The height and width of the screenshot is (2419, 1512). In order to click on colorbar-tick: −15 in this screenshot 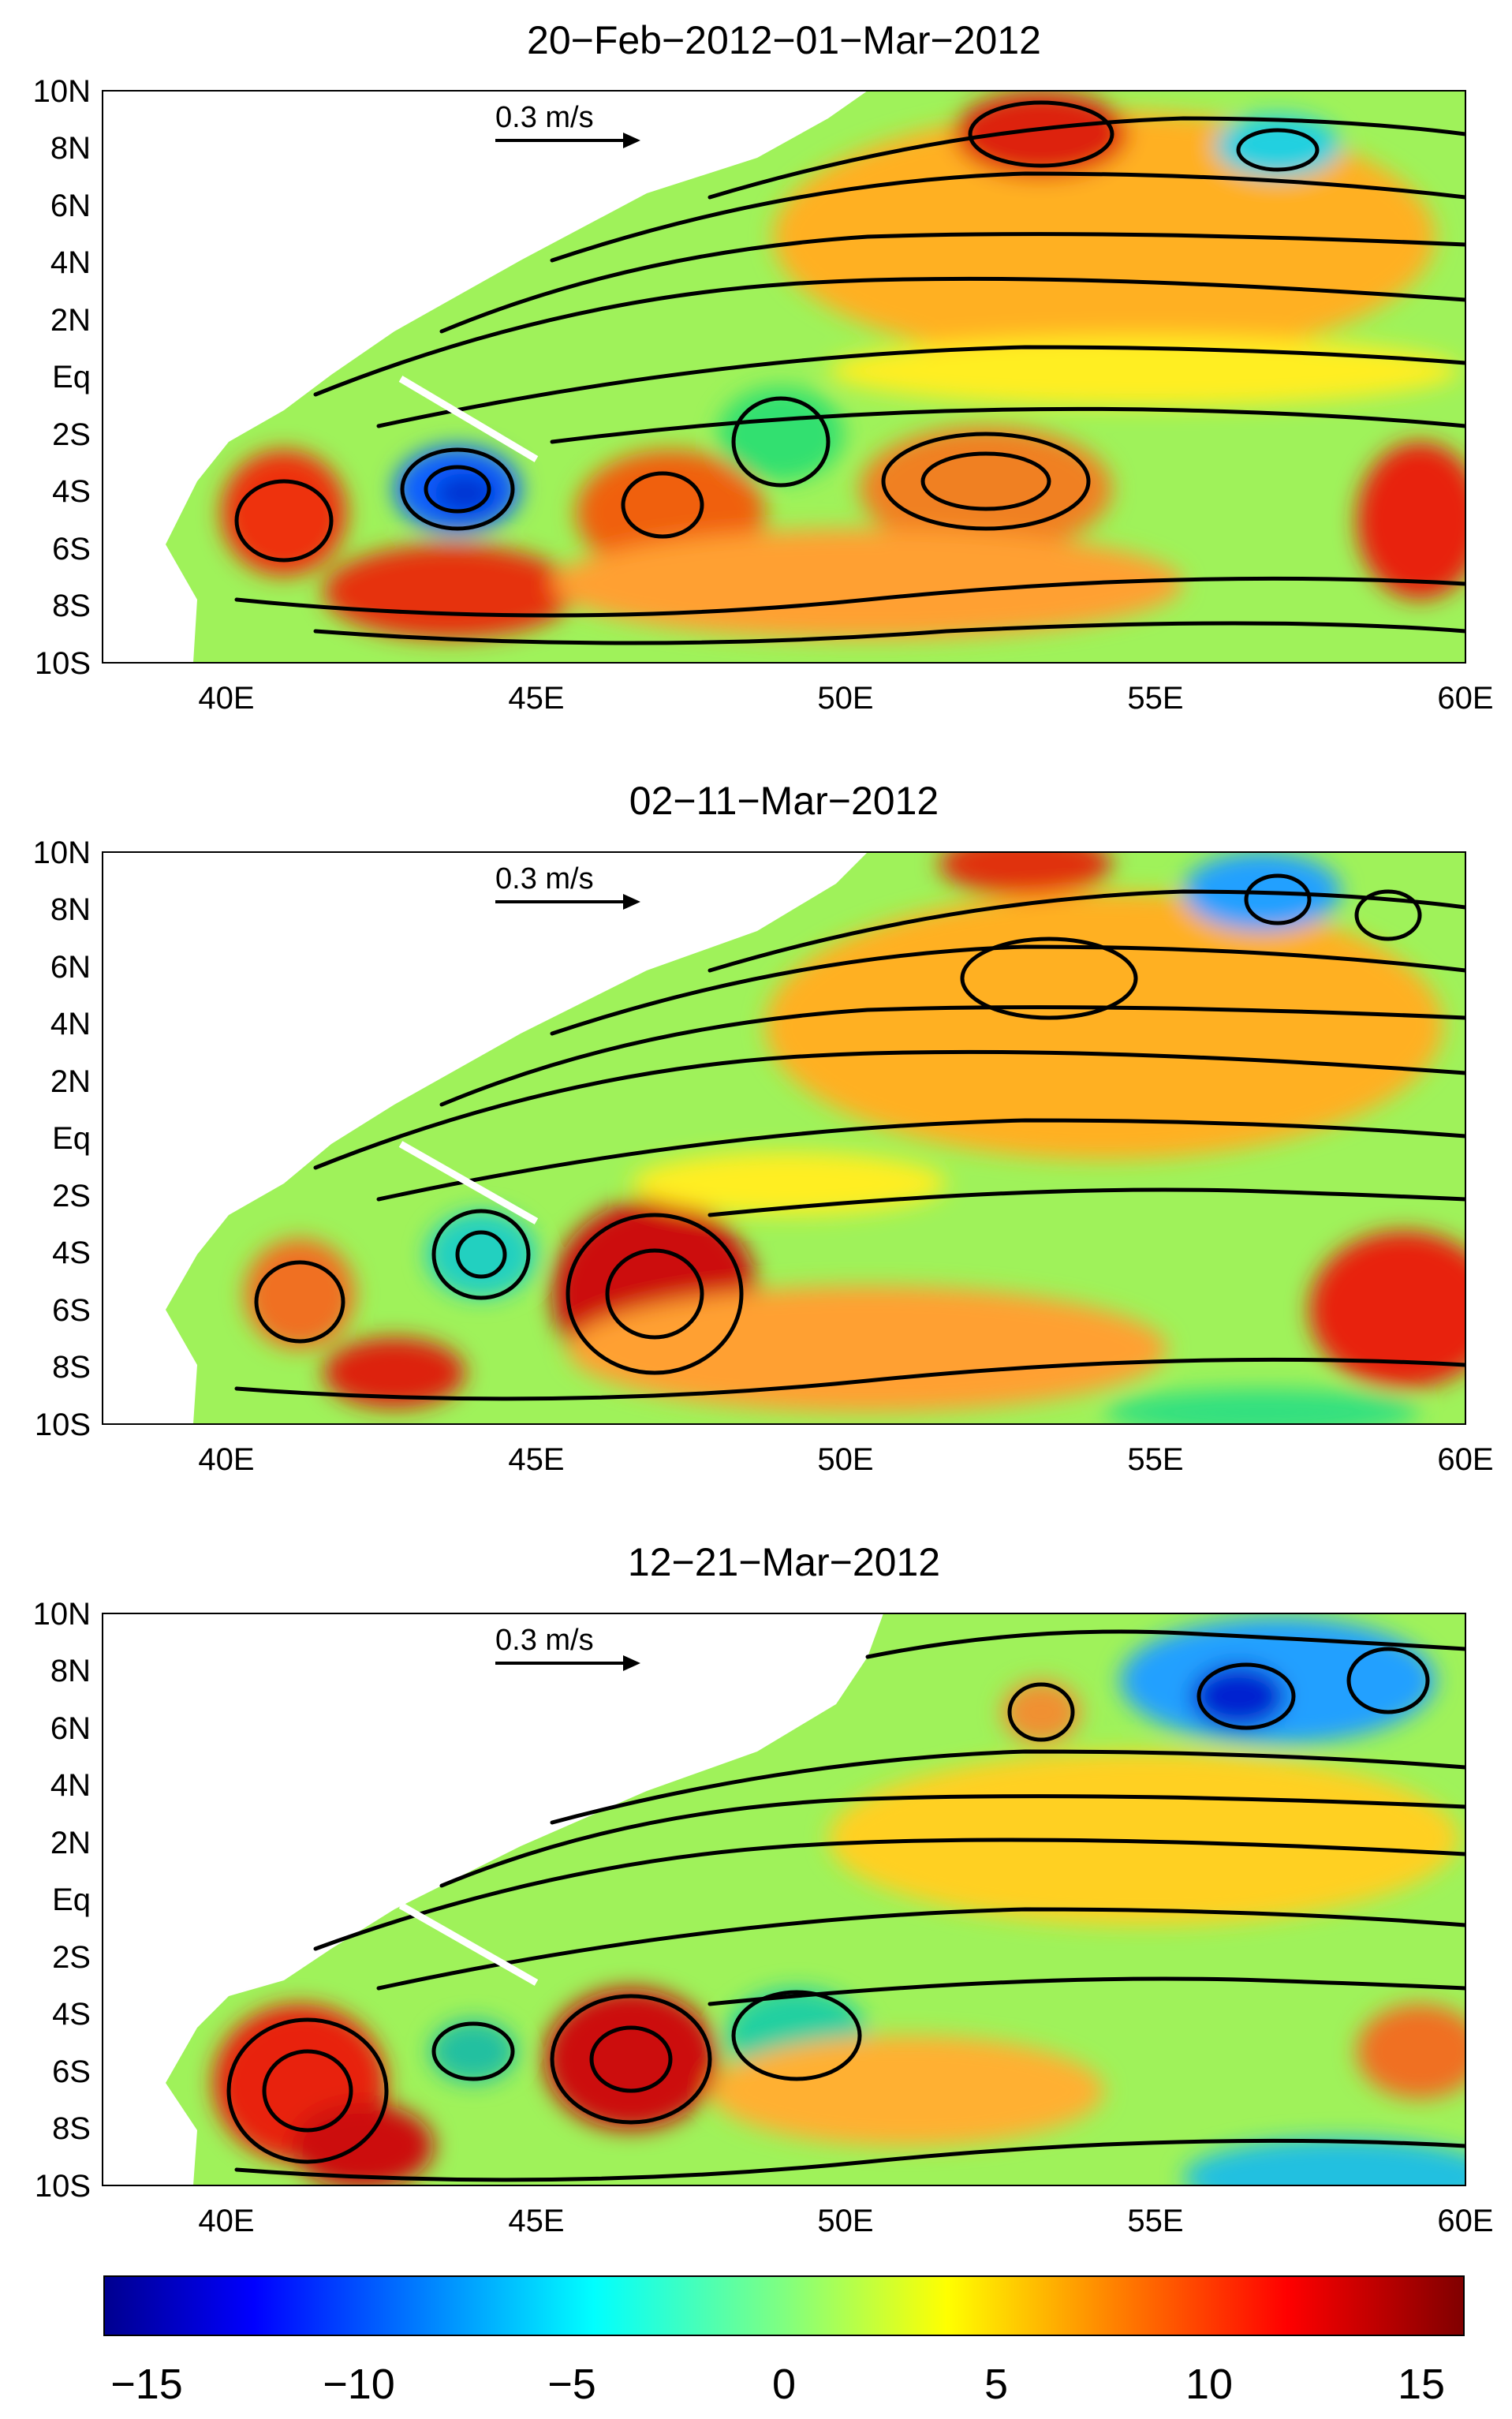, I will do `click(146, 2384)`.